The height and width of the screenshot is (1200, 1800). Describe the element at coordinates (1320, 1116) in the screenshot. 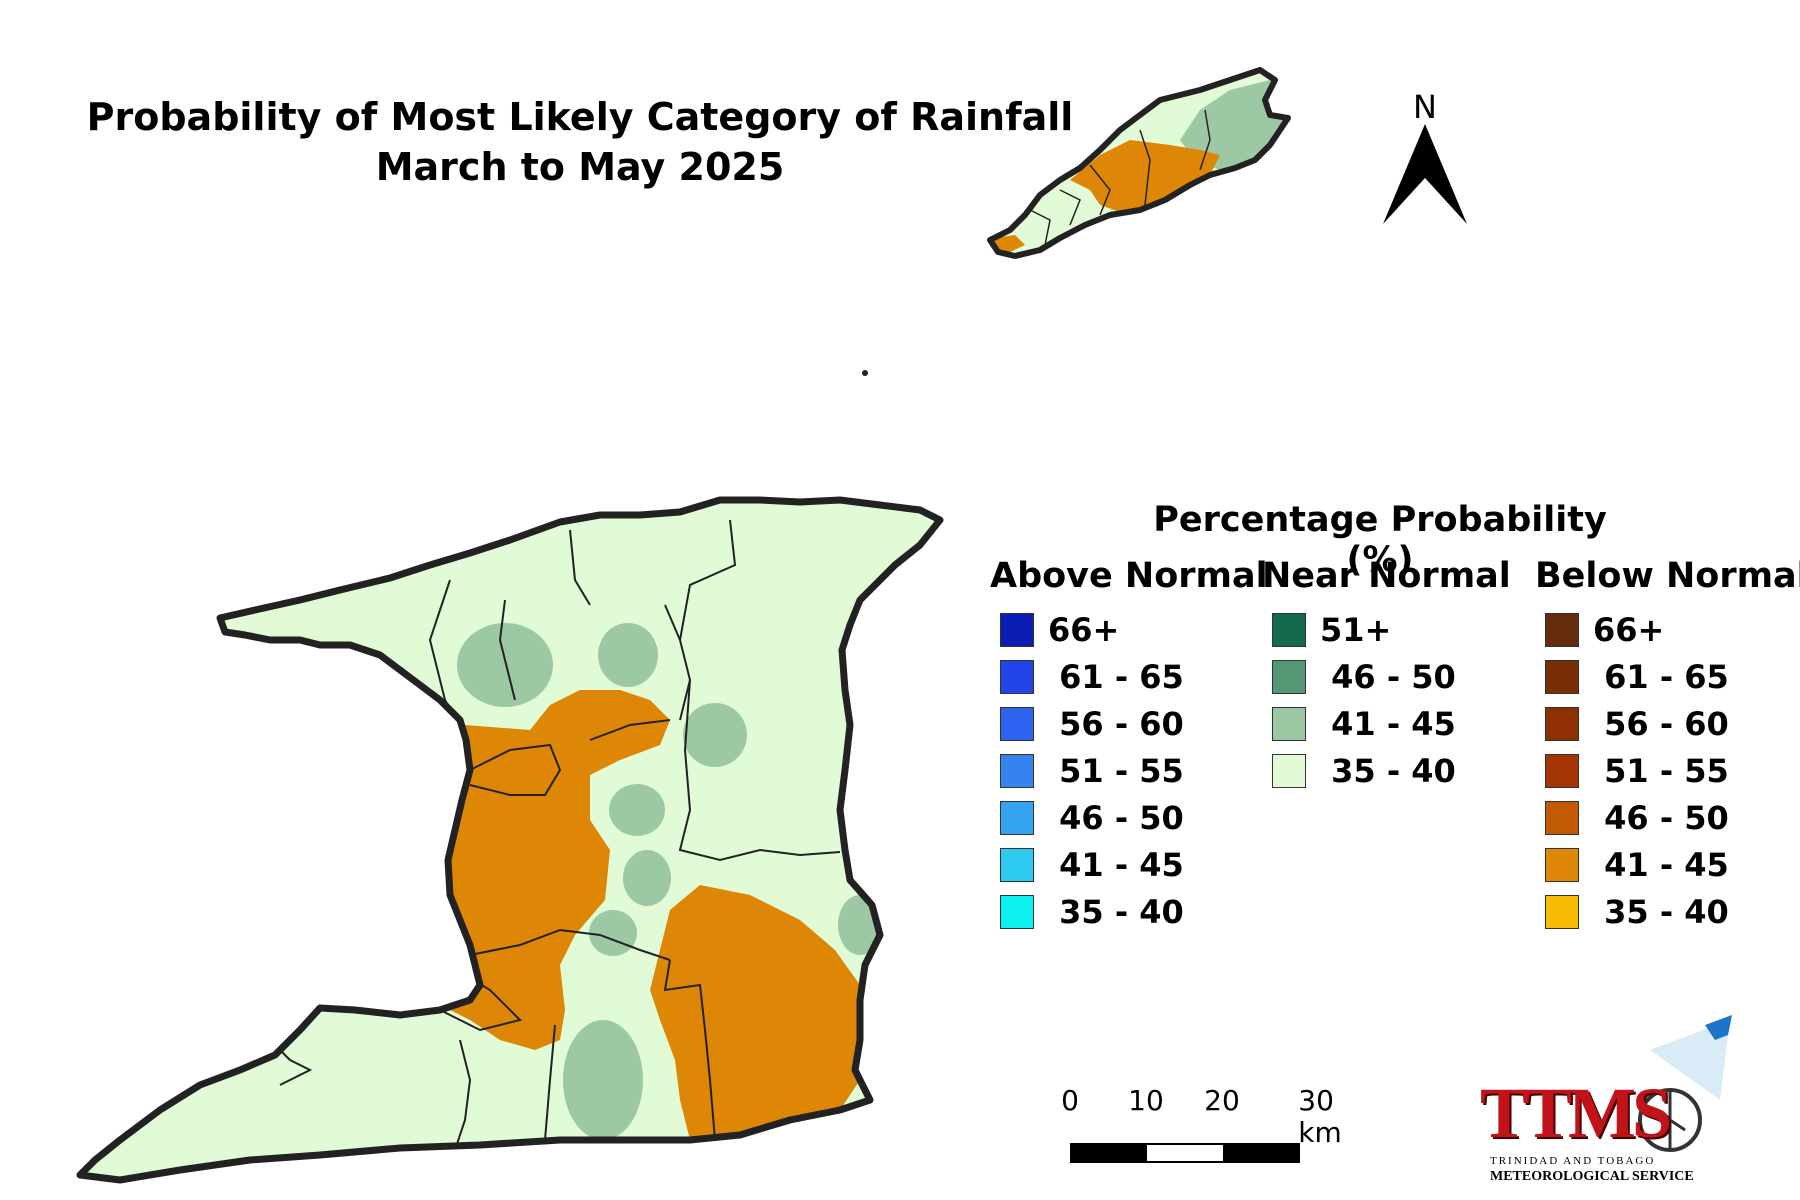

I see `scale-label-30: 30 km` at that location.